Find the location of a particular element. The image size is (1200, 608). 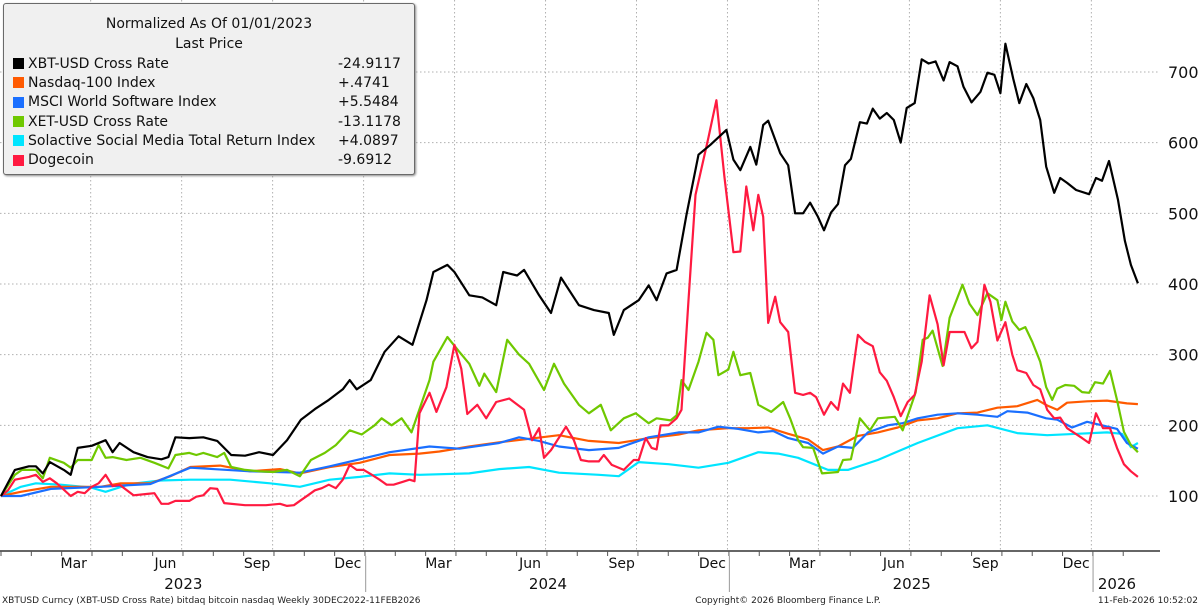

legend-last-value: -13.1178 is located at coordinates (369, 121).